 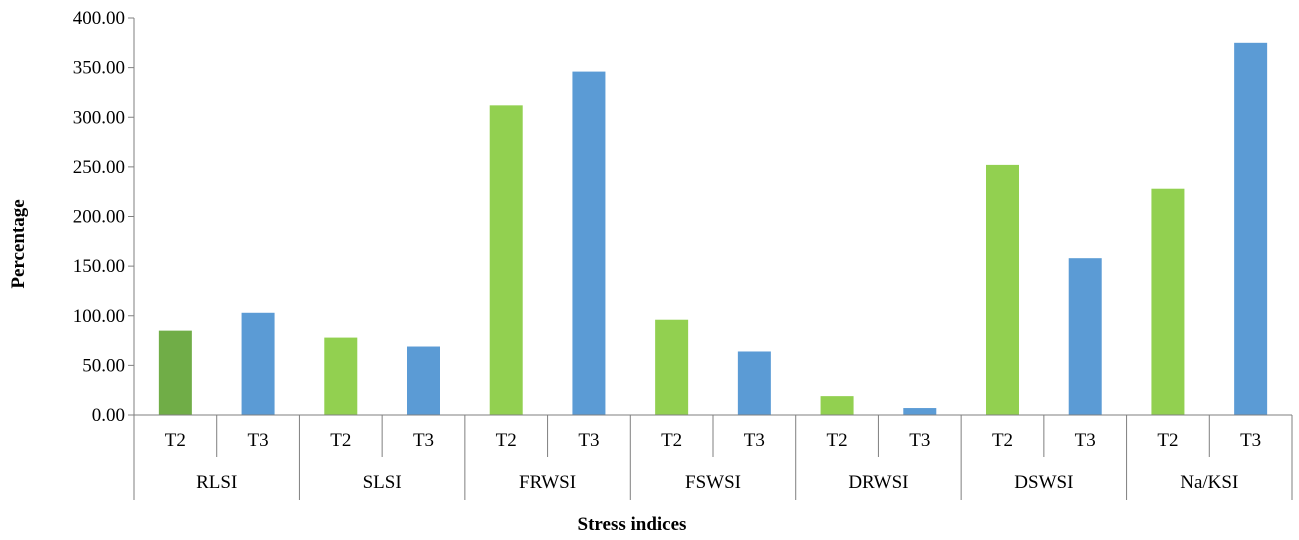 What do you see at coordinates (175, 372) in the screenshot?
I see `bar-rlsi-t2` at bounding box center [175, 372].